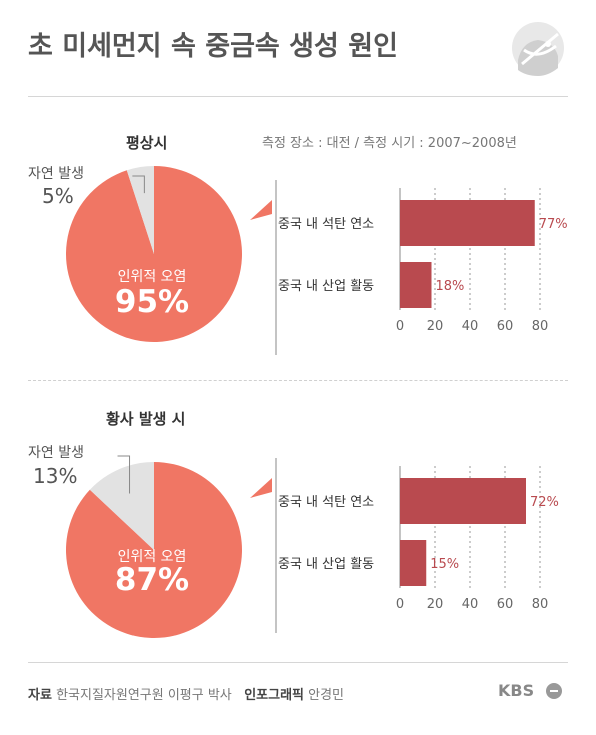  I want to click on source-label: 자료, so click(40, 695).